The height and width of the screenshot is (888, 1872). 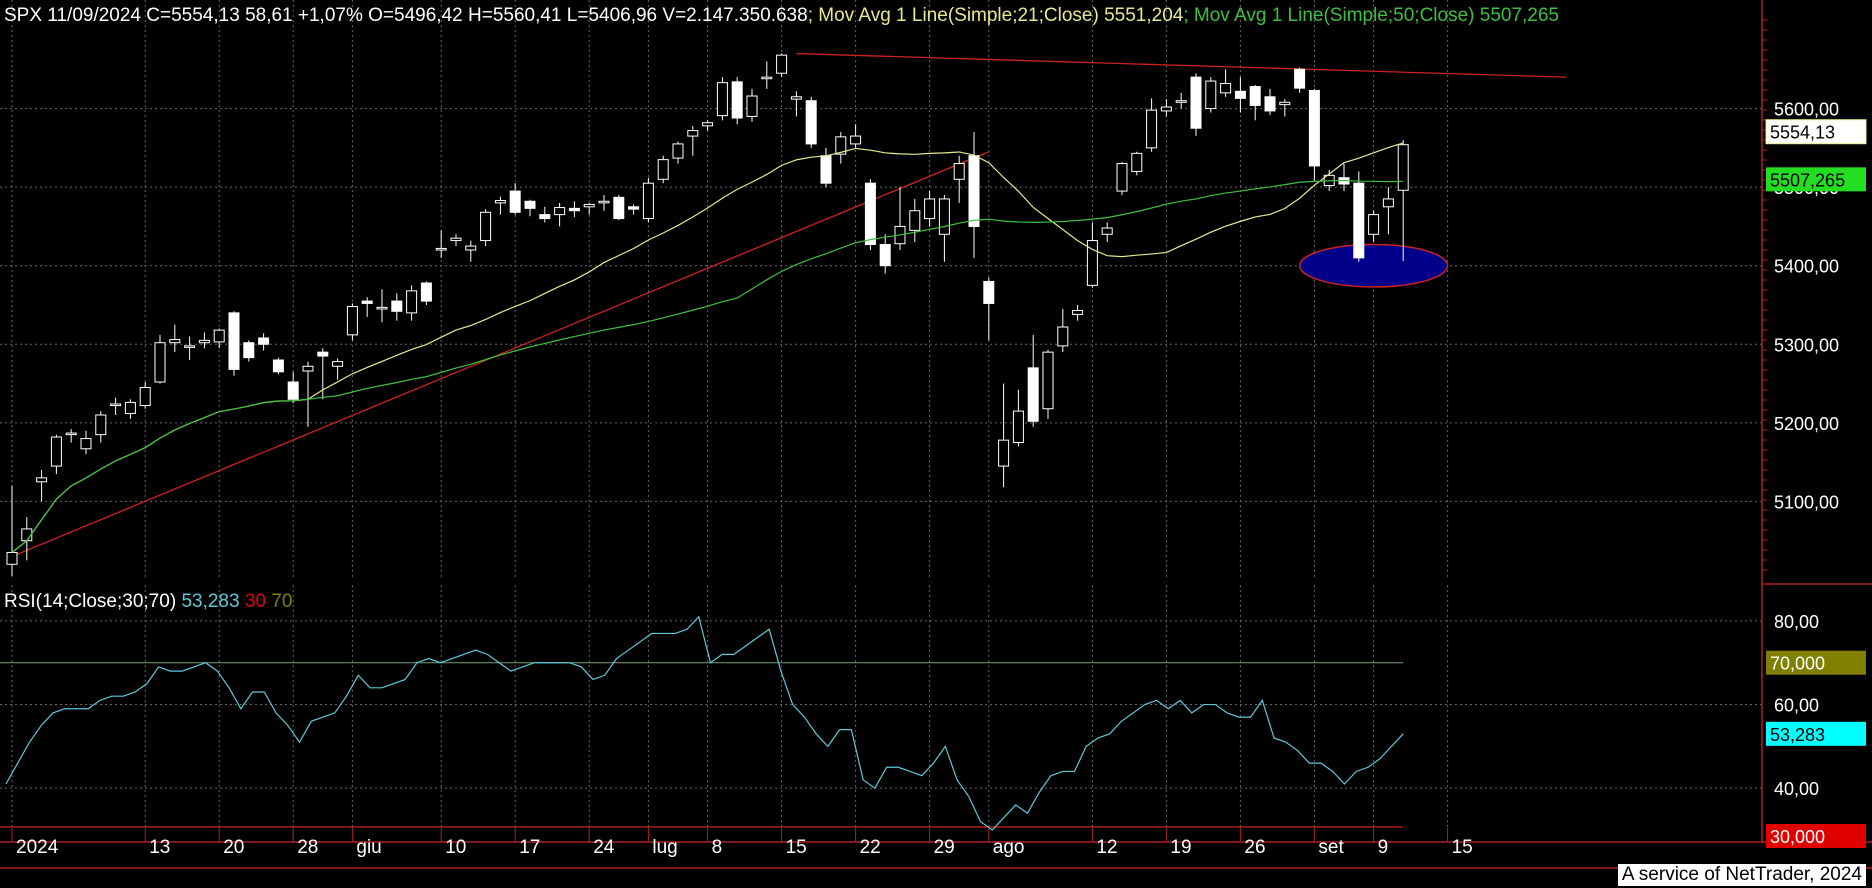 What do you see at coordinates (1807, 180) in the screenshot?
I see `ma50-badge-text: 5507,265` at bounding box center [1807, 180].